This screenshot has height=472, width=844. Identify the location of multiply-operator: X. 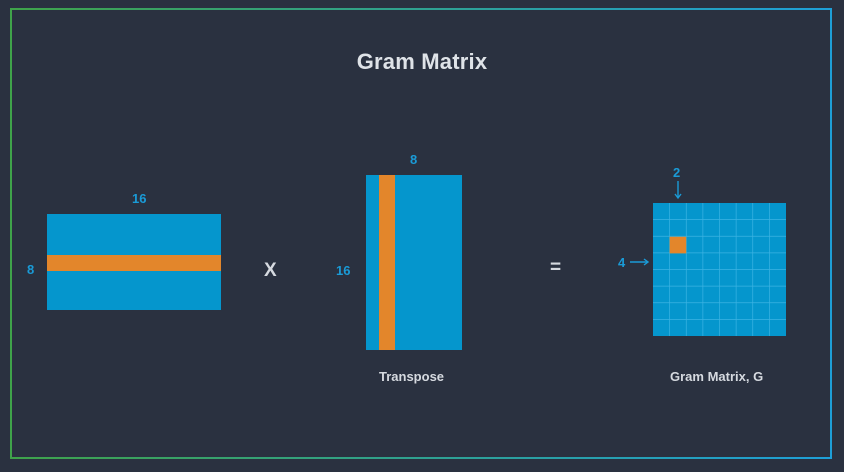
(270, 270).